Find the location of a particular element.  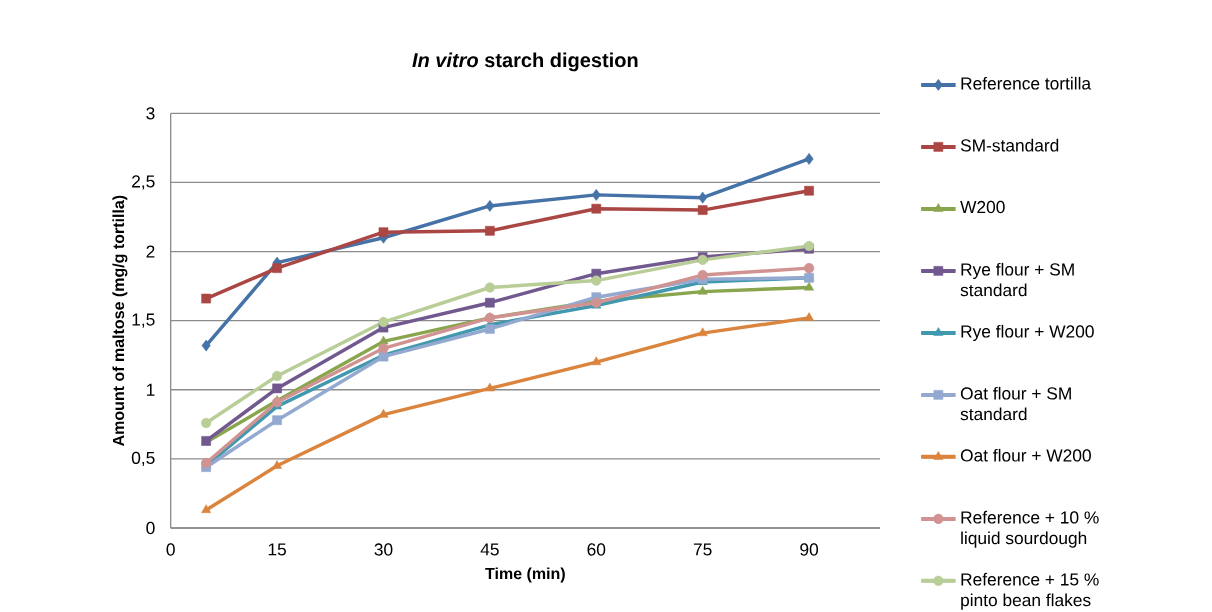

y-axis-title: Amount of maltose (mg/g tortilla) is located at coordinates (120, 321).